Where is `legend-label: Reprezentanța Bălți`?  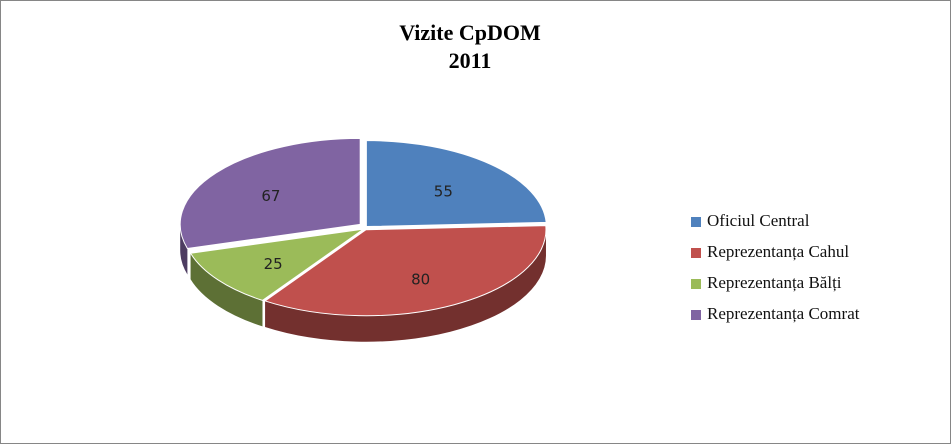 legend-label: Reprezentanța Bălți is located at coordinates (774, 282).